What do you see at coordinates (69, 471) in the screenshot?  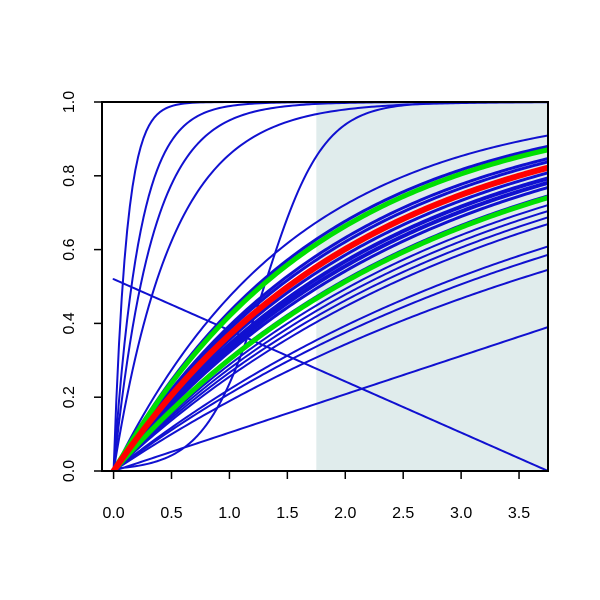 I see `y-tick-label: 0.0` at bounding box center [69, 471].